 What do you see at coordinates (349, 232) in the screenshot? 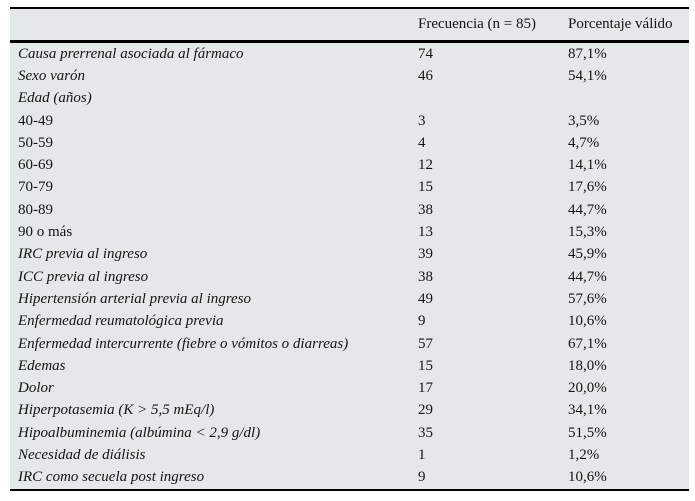
I see `table-row: 90 o más 13 15,3%` at bounding box center [349, 232].